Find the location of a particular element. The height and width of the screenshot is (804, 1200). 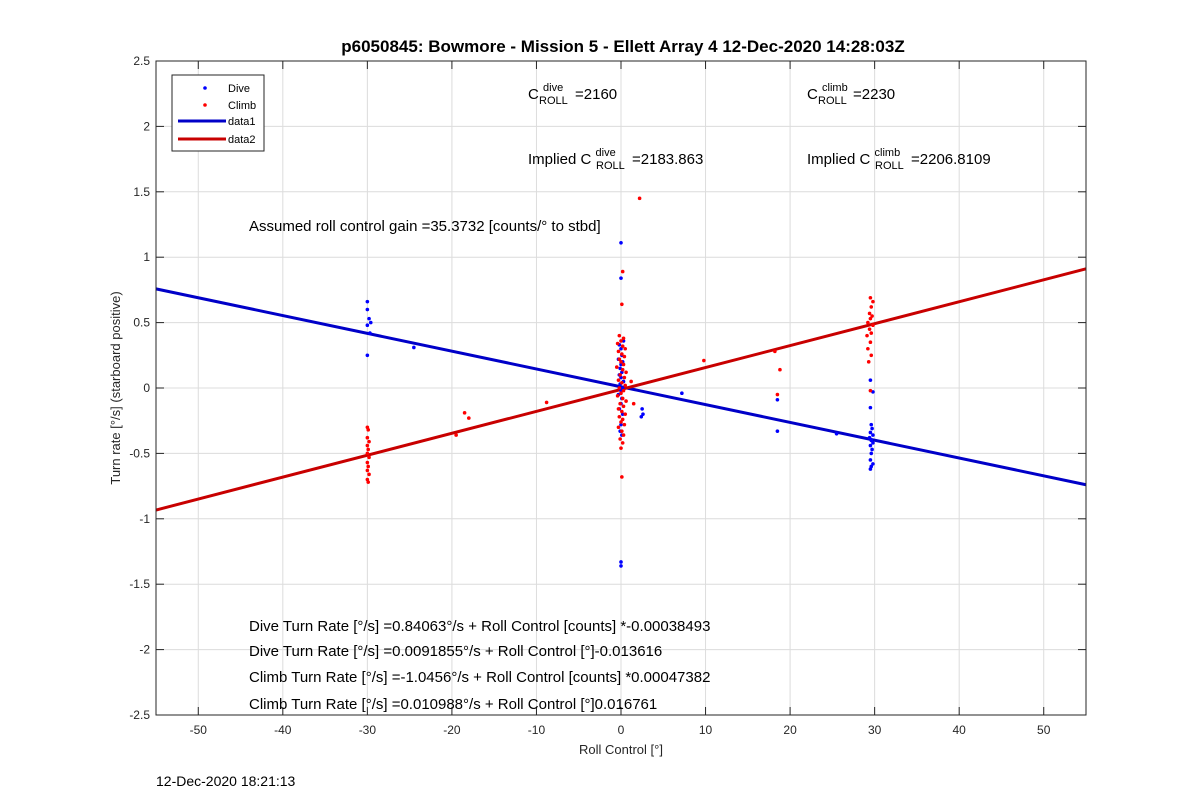

x-tick-label: 0 is located at coordinates (621, 730).